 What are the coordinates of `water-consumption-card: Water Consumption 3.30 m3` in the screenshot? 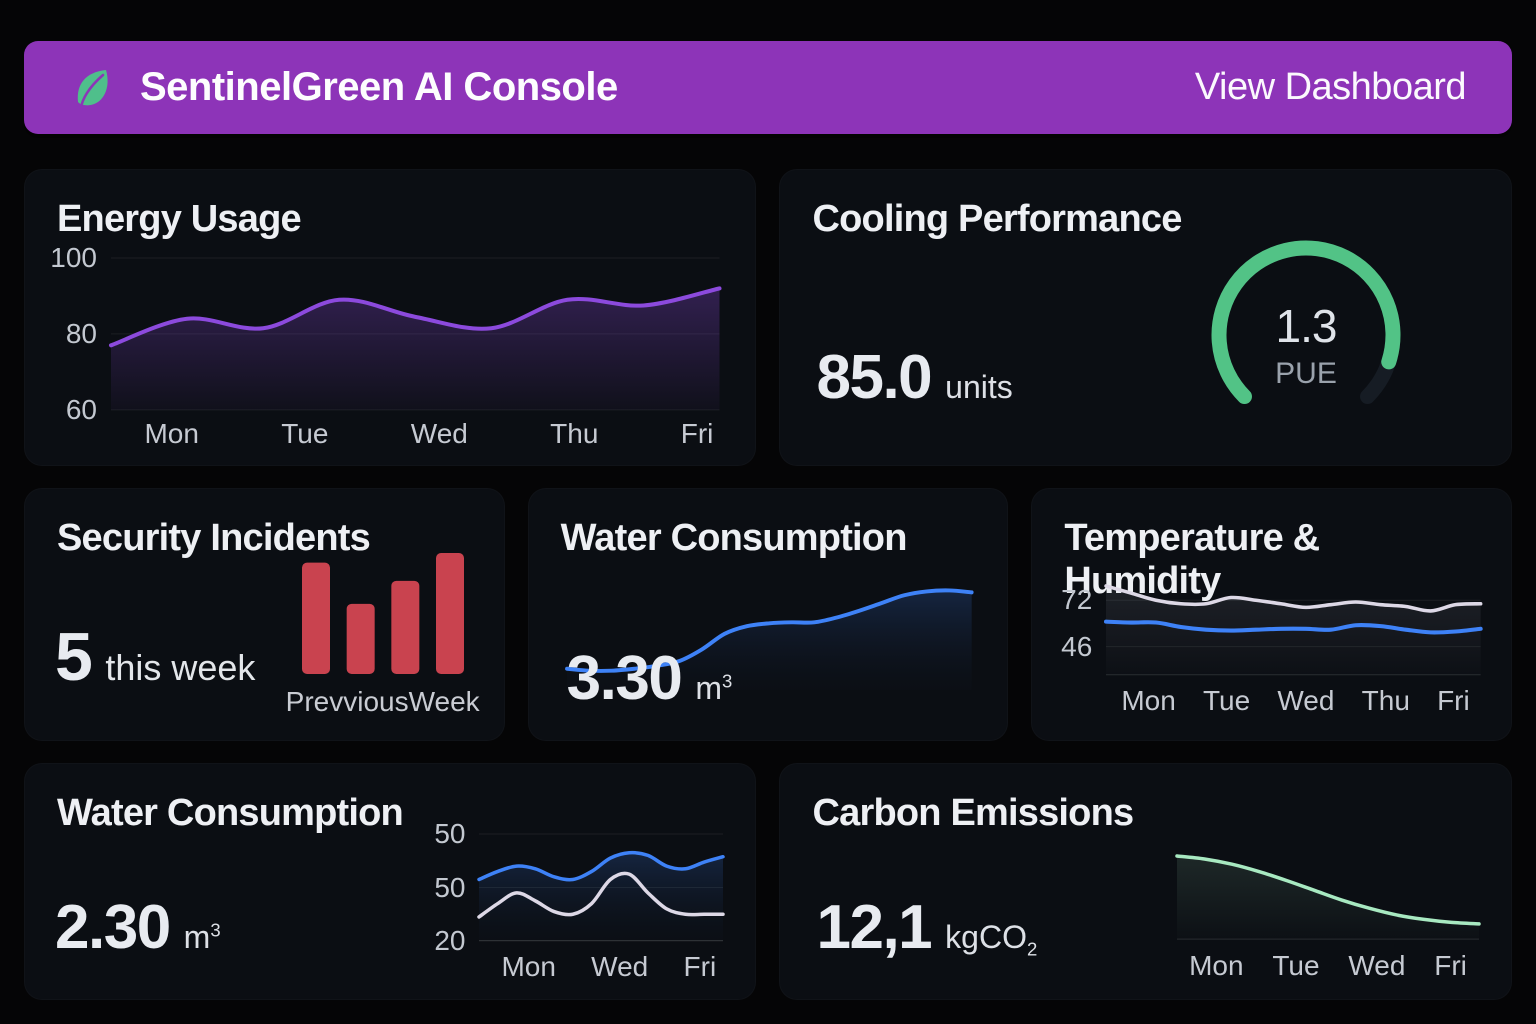 It's located at (768, 614).